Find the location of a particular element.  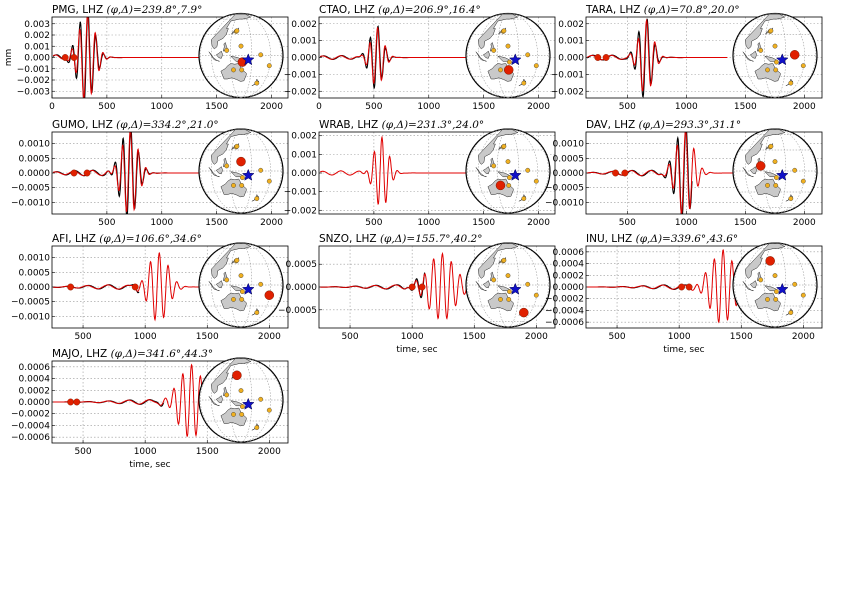

y-tick-label: −0.001 is located at coordinates (300, 193).